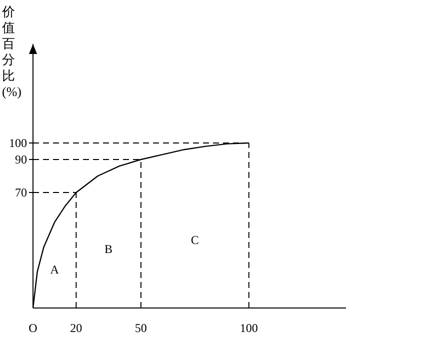 The image size is (447, 348). Describe the element at coordinates (21, 193) in the screenshot. I see `y-tick-label: 70` at that location.